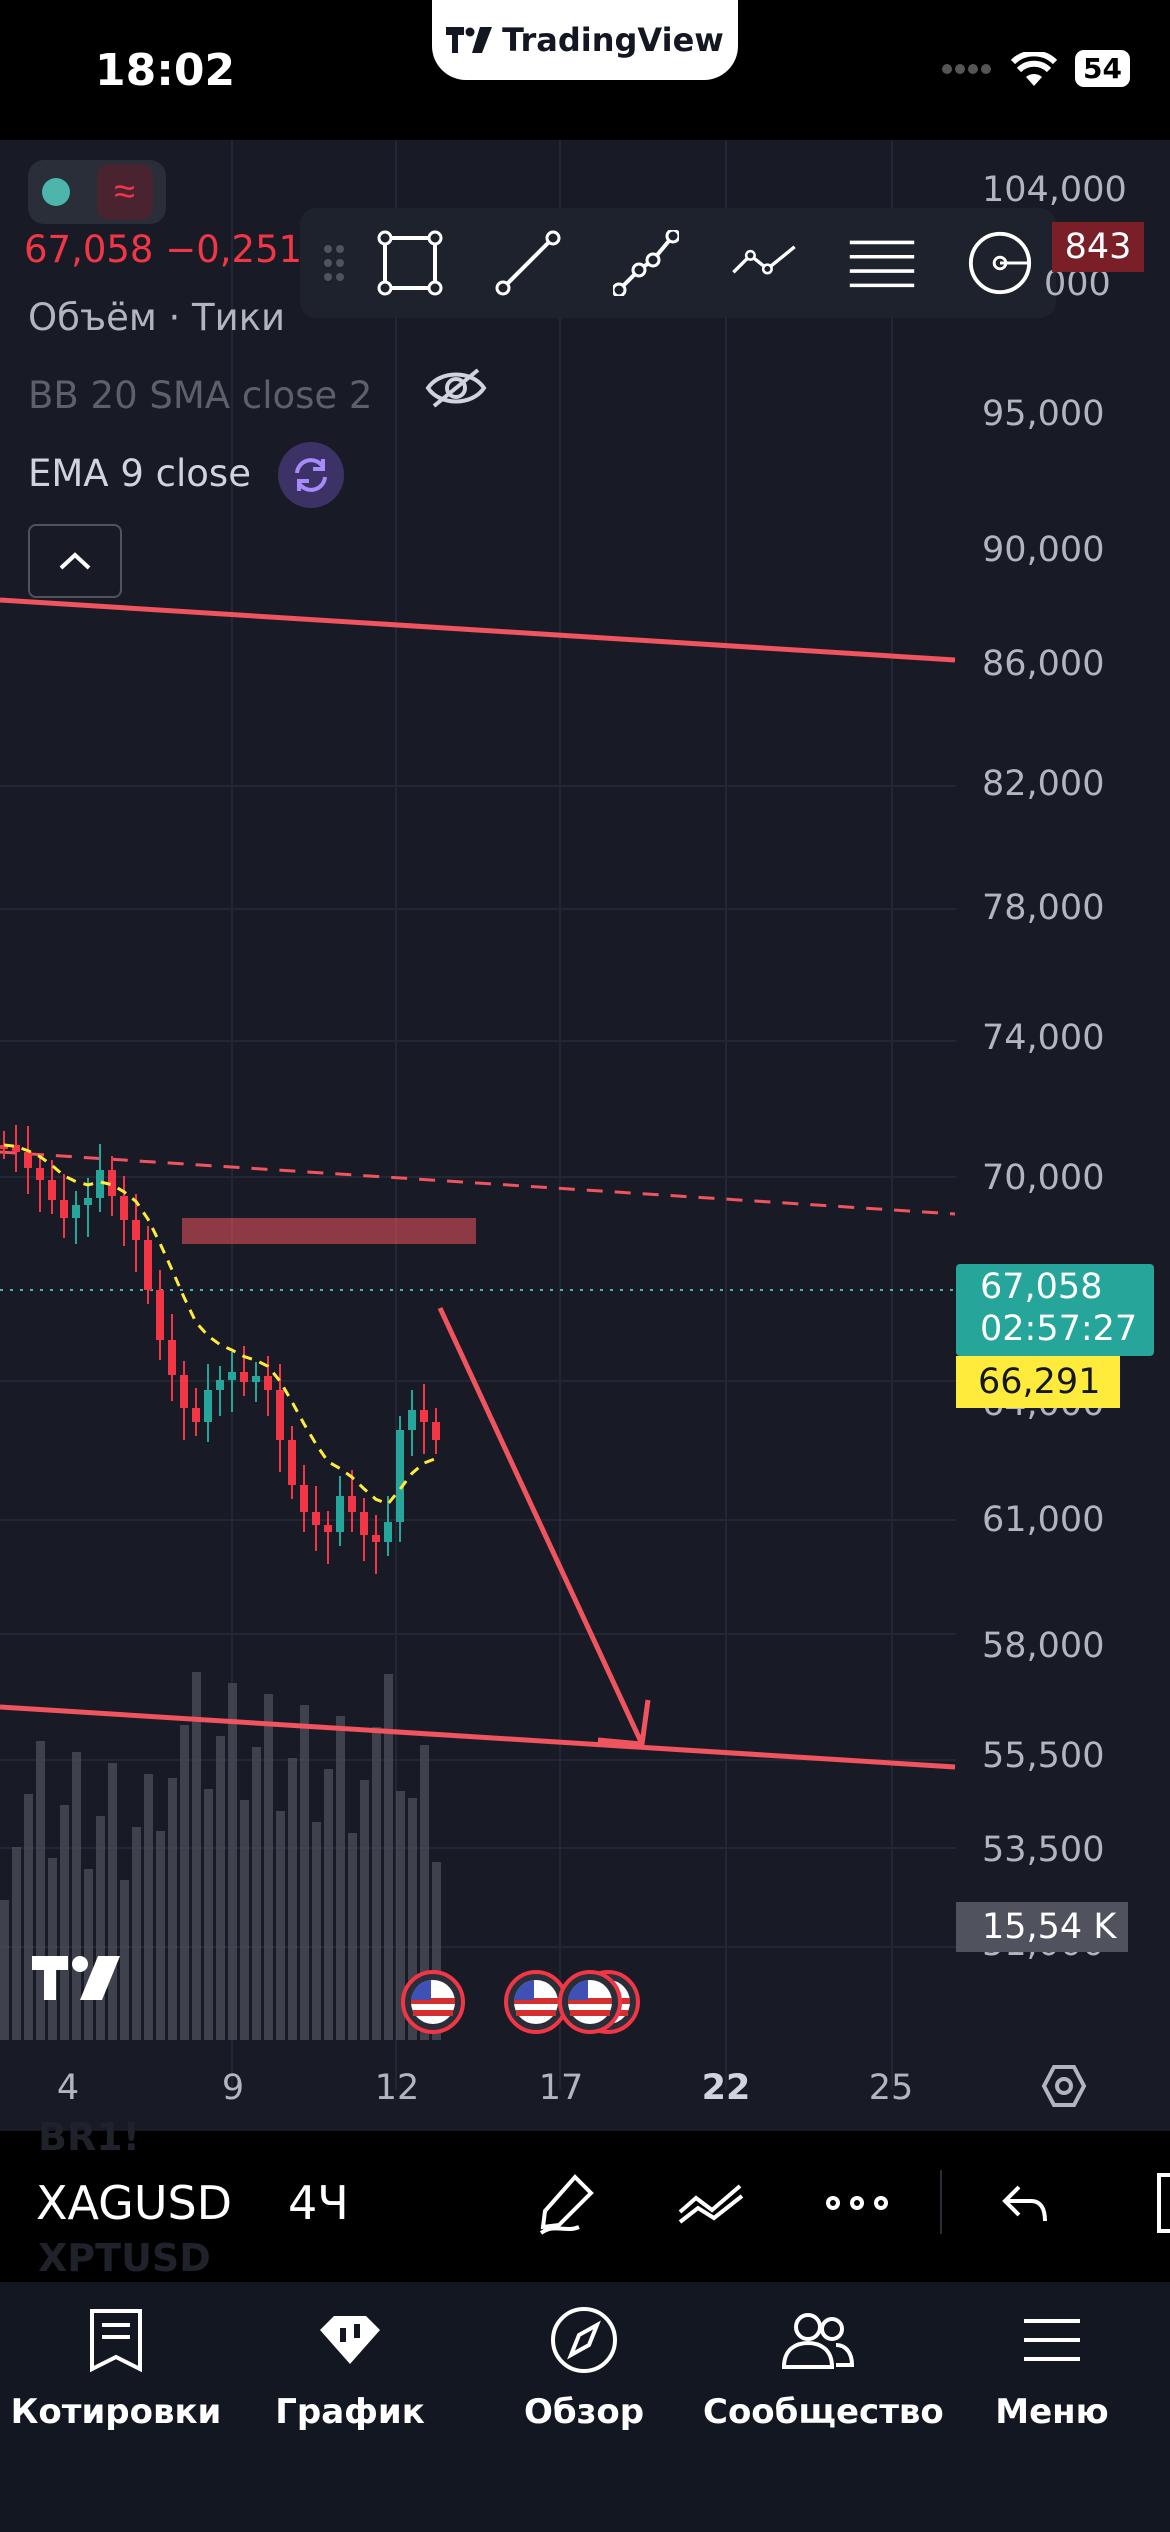 This screenshot has width=1170, height=2532. What do you see at coordinates (1043, 1038) in the screenshot?
I see `price-axis-label: 74,000` at bounding box center [1043, 1038].